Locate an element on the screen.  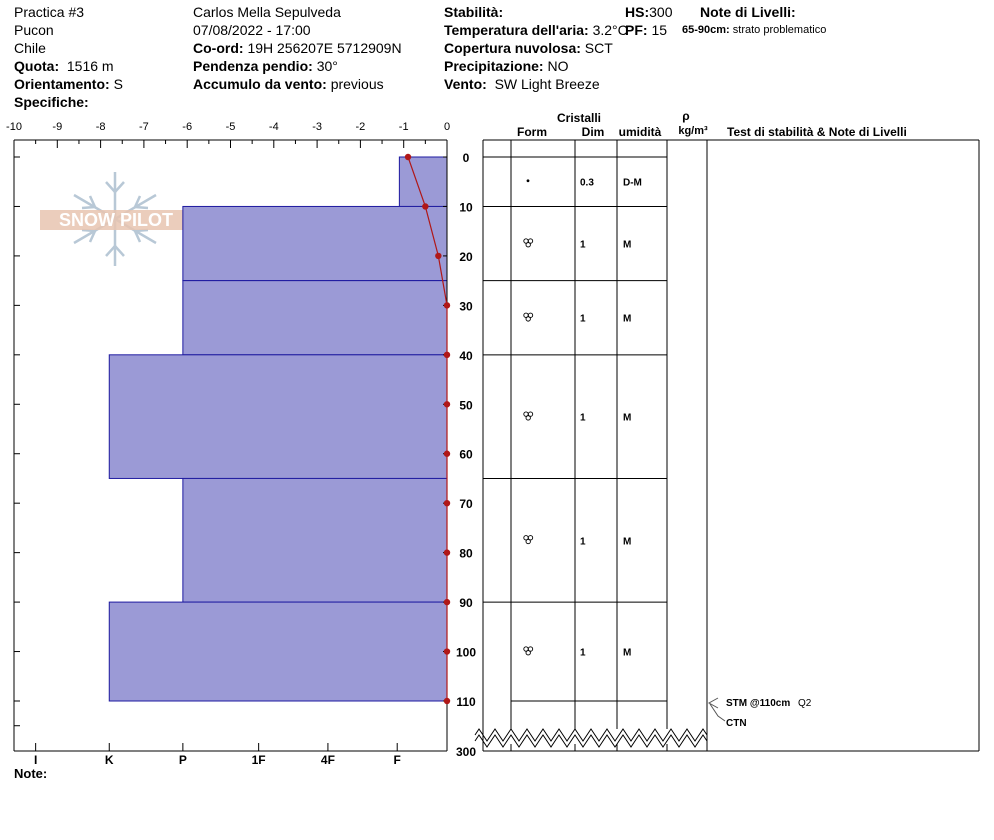
datetime: 07/08/2022 - 17:00 is located at coordinates (252, 30).